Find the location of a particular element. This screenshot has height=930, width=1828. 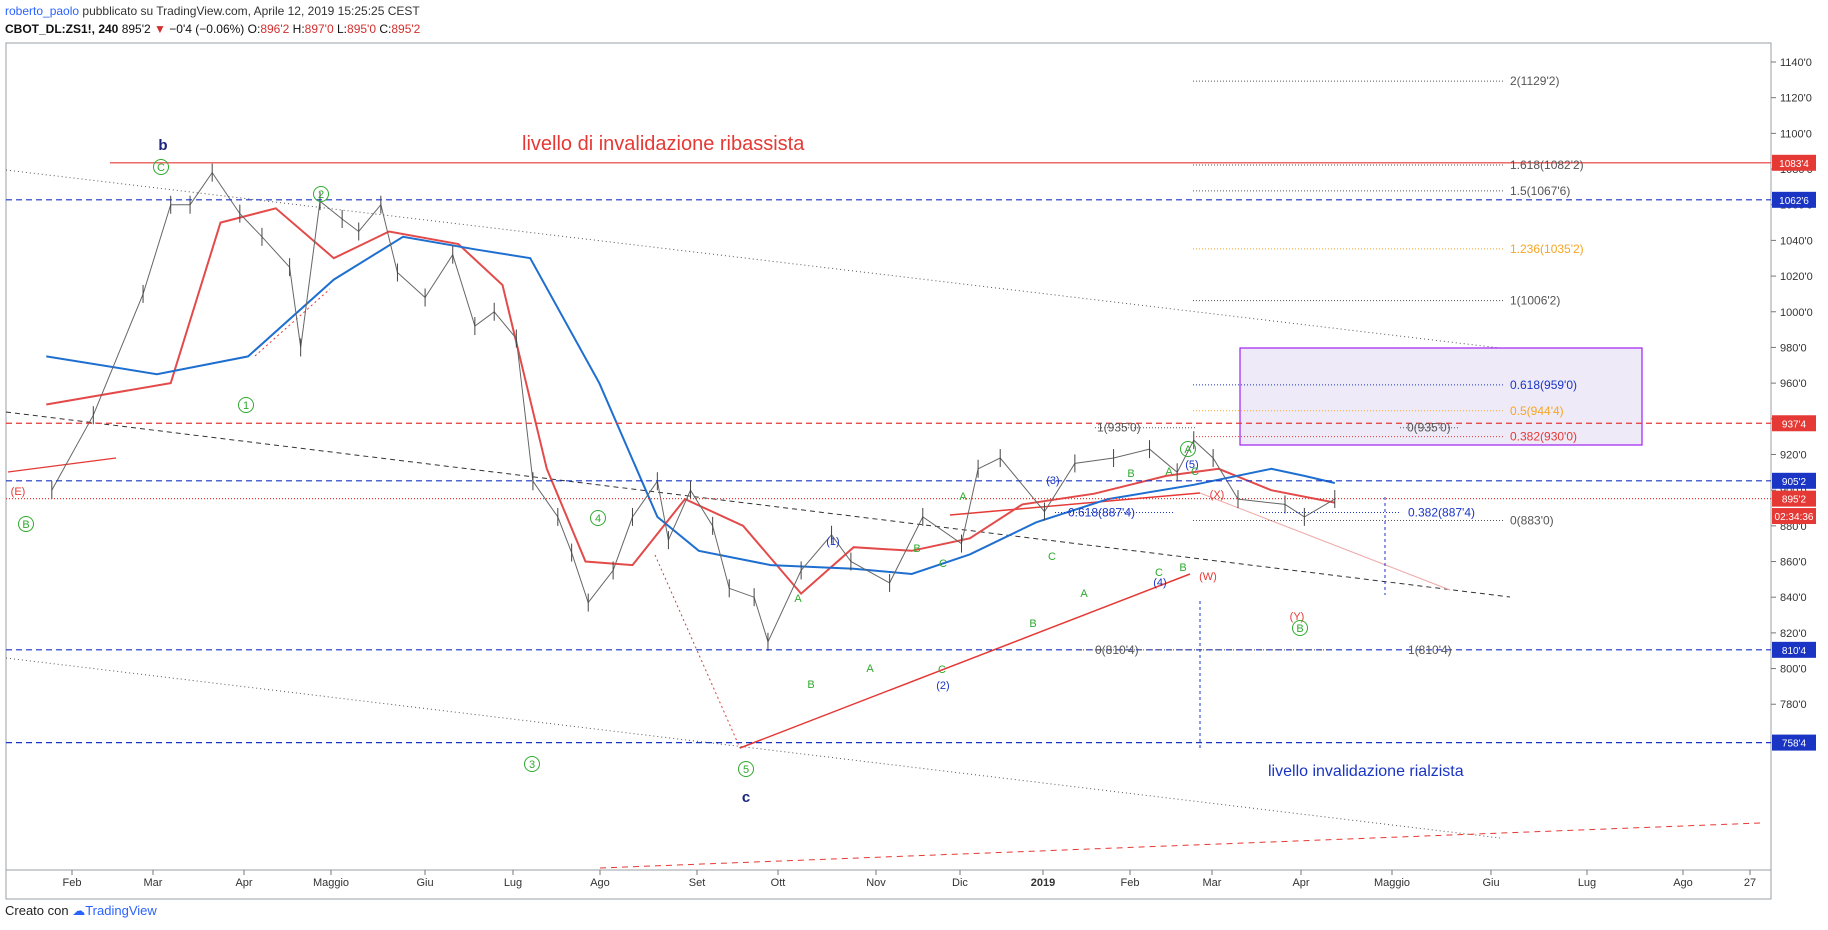

triangle-lower-line is located at coordinates (965, 661).